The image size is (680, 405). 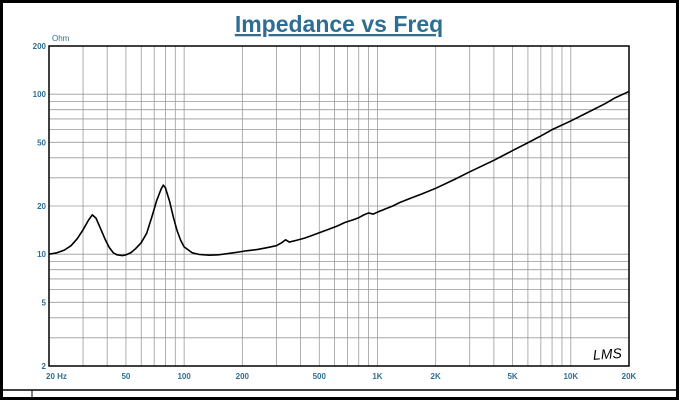 What do you see at coordinates (44, 302) in the screenshot?
I see `y-tick-label: 5` at bounding box center [44, 302].